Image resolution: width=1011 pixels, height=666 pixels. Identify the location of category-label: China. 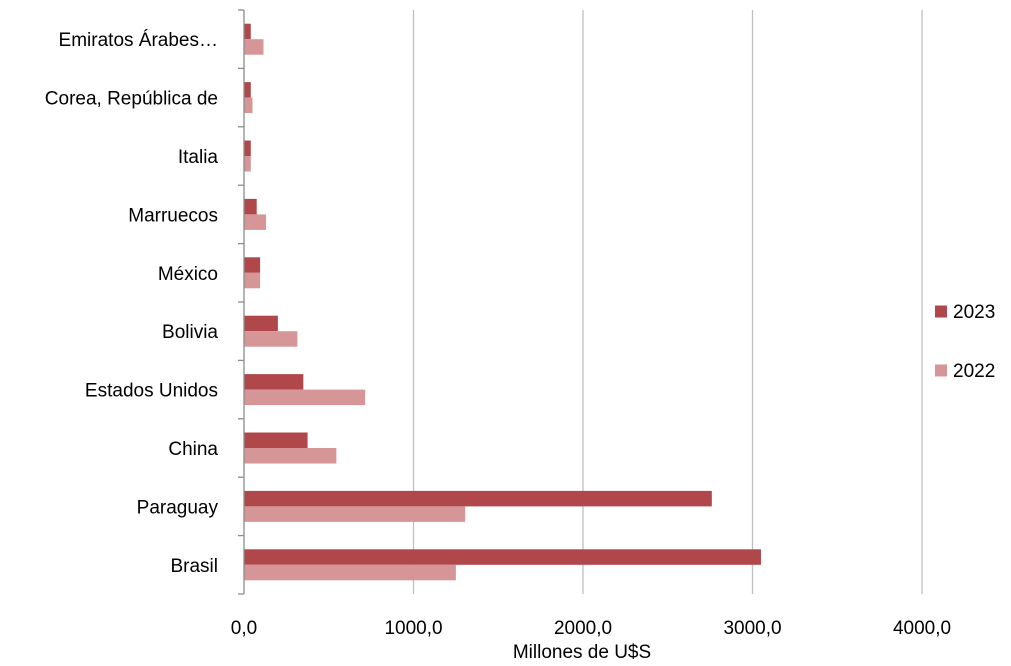
(193, 449).